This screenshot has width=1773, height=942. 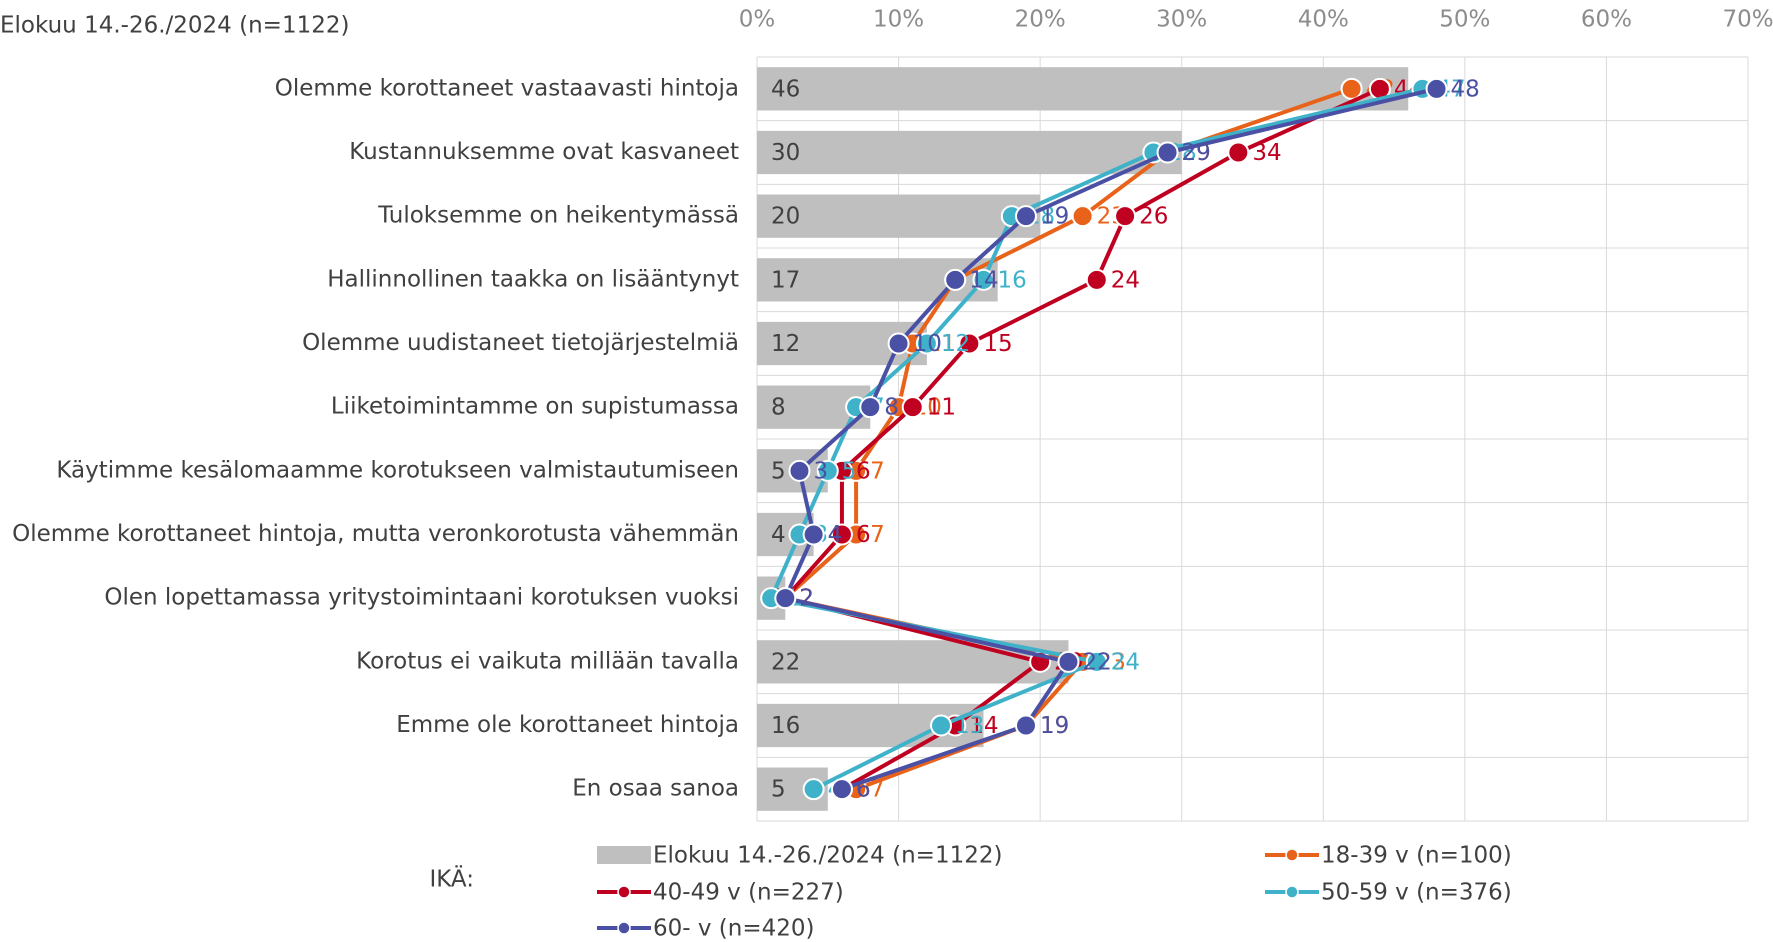 I want to click on line-value-label: 29, so click(x=1196, y=153).